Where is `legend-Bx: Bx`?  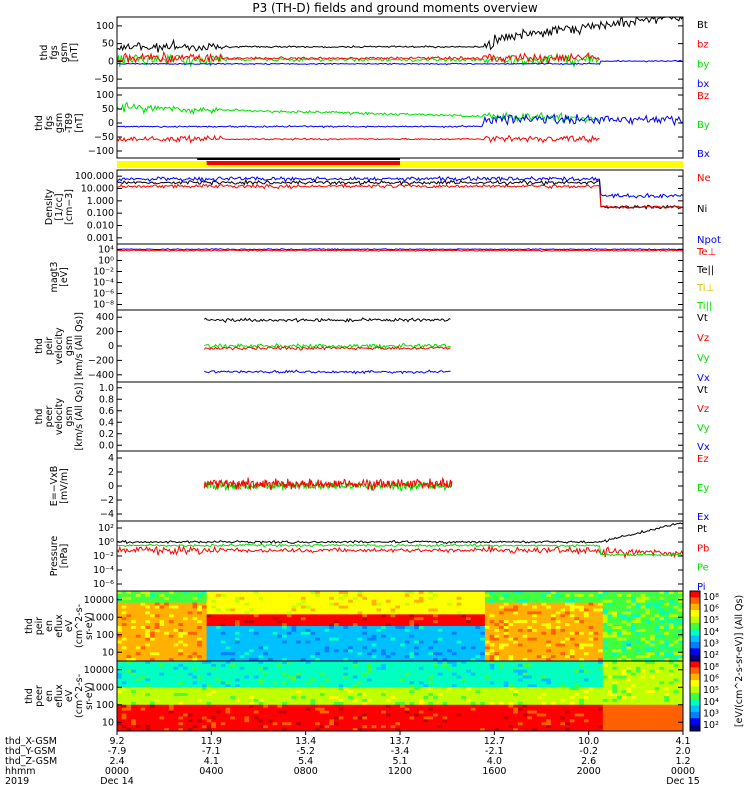
legend-Bx: Bx is located at coordinates (703, 154).